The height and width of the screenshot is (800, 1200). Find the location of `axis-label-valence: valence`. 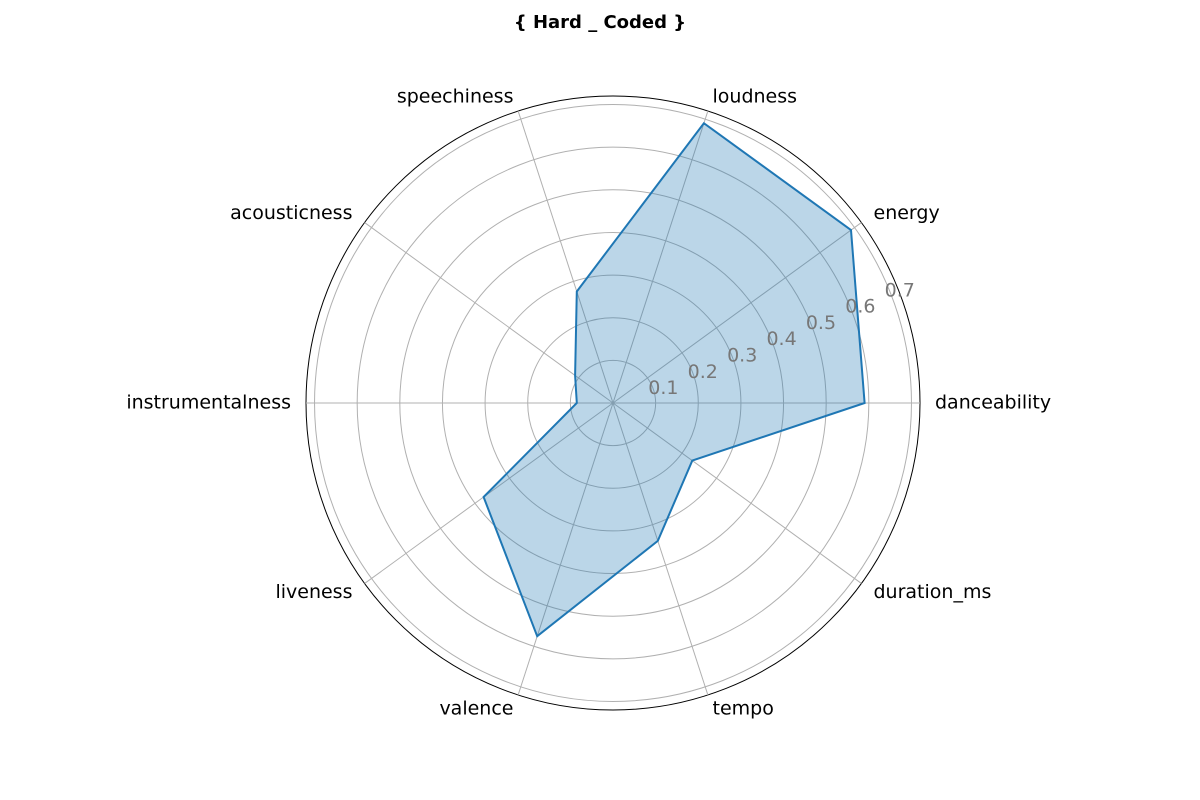

axis-label-valence: valence is located at coordinates (476, 709).